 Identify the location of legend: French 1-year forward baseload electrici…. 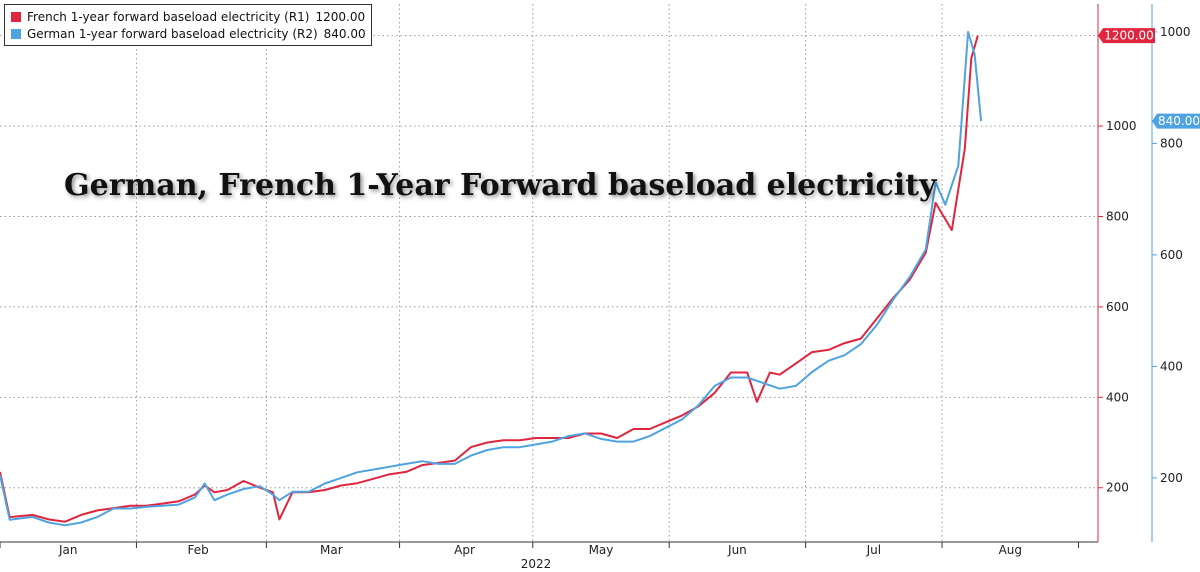
(188, 25).